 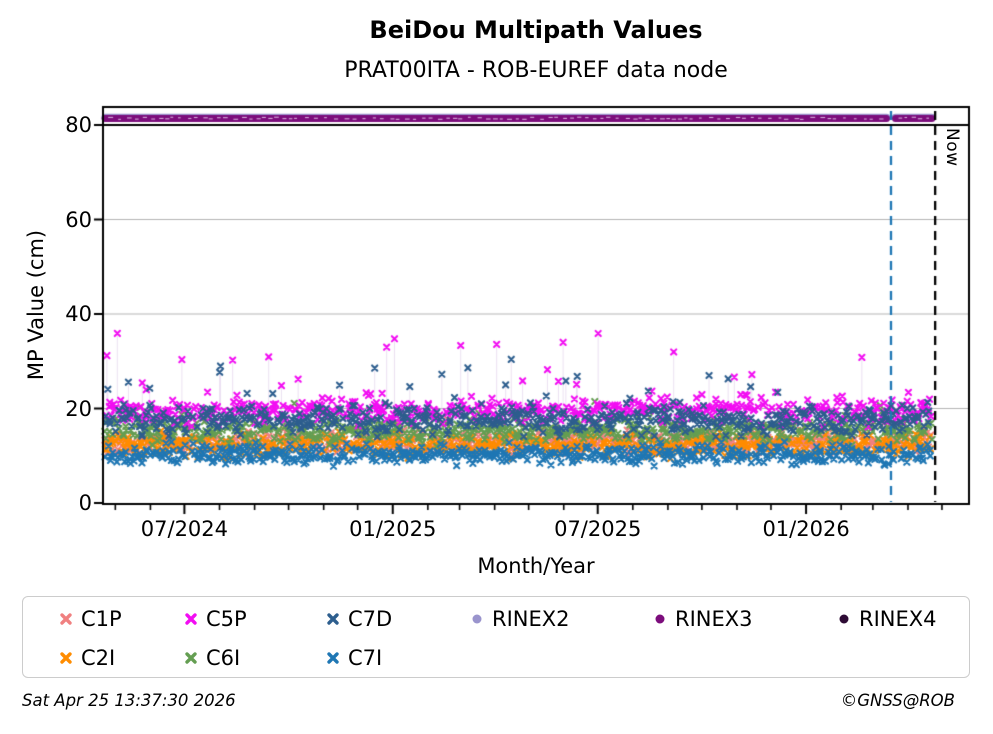 What do you see at coordinates (78, 408) in the screenshot?
I see `y-tick-label: 20` at bounding box center [78, 408].